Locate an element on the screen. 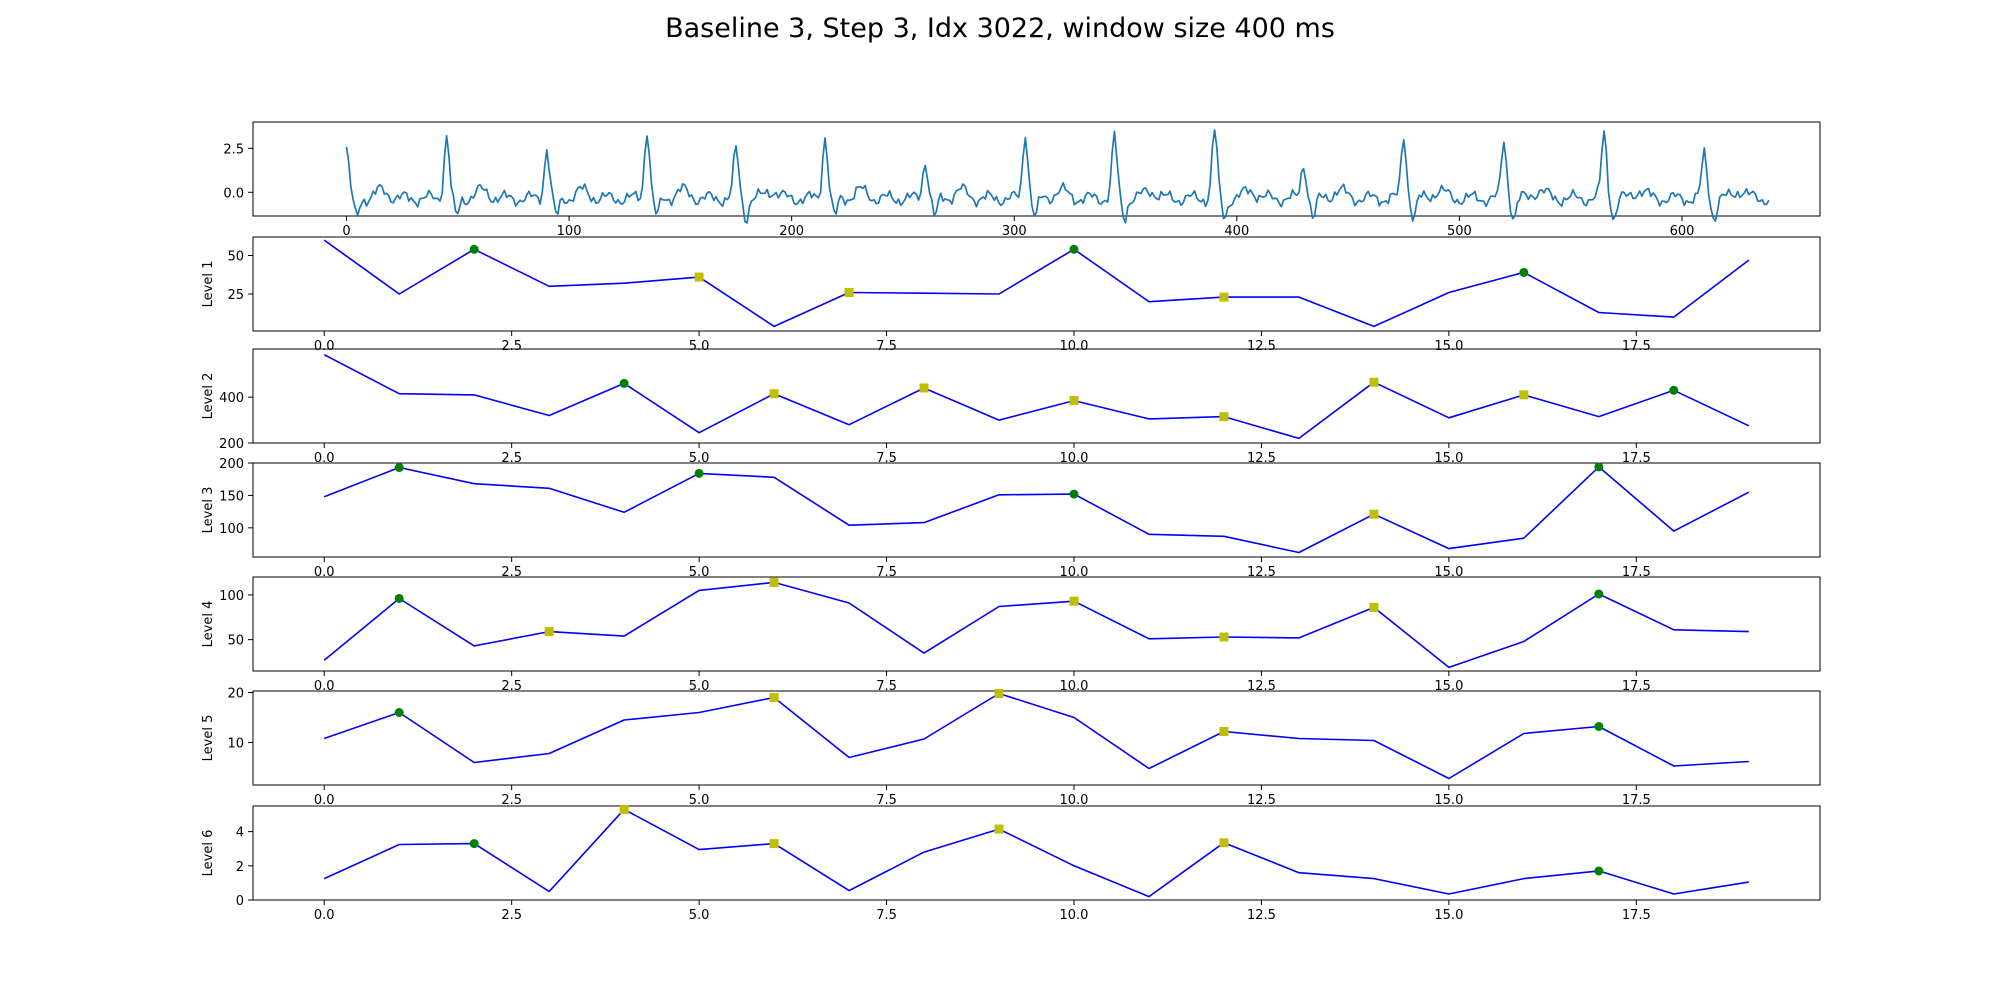 This screenshot has height=1000, width=2000. panel-0: 0 100 200 300 400 500 600 0.0 2.5 is located at coordinates (1022, 180).